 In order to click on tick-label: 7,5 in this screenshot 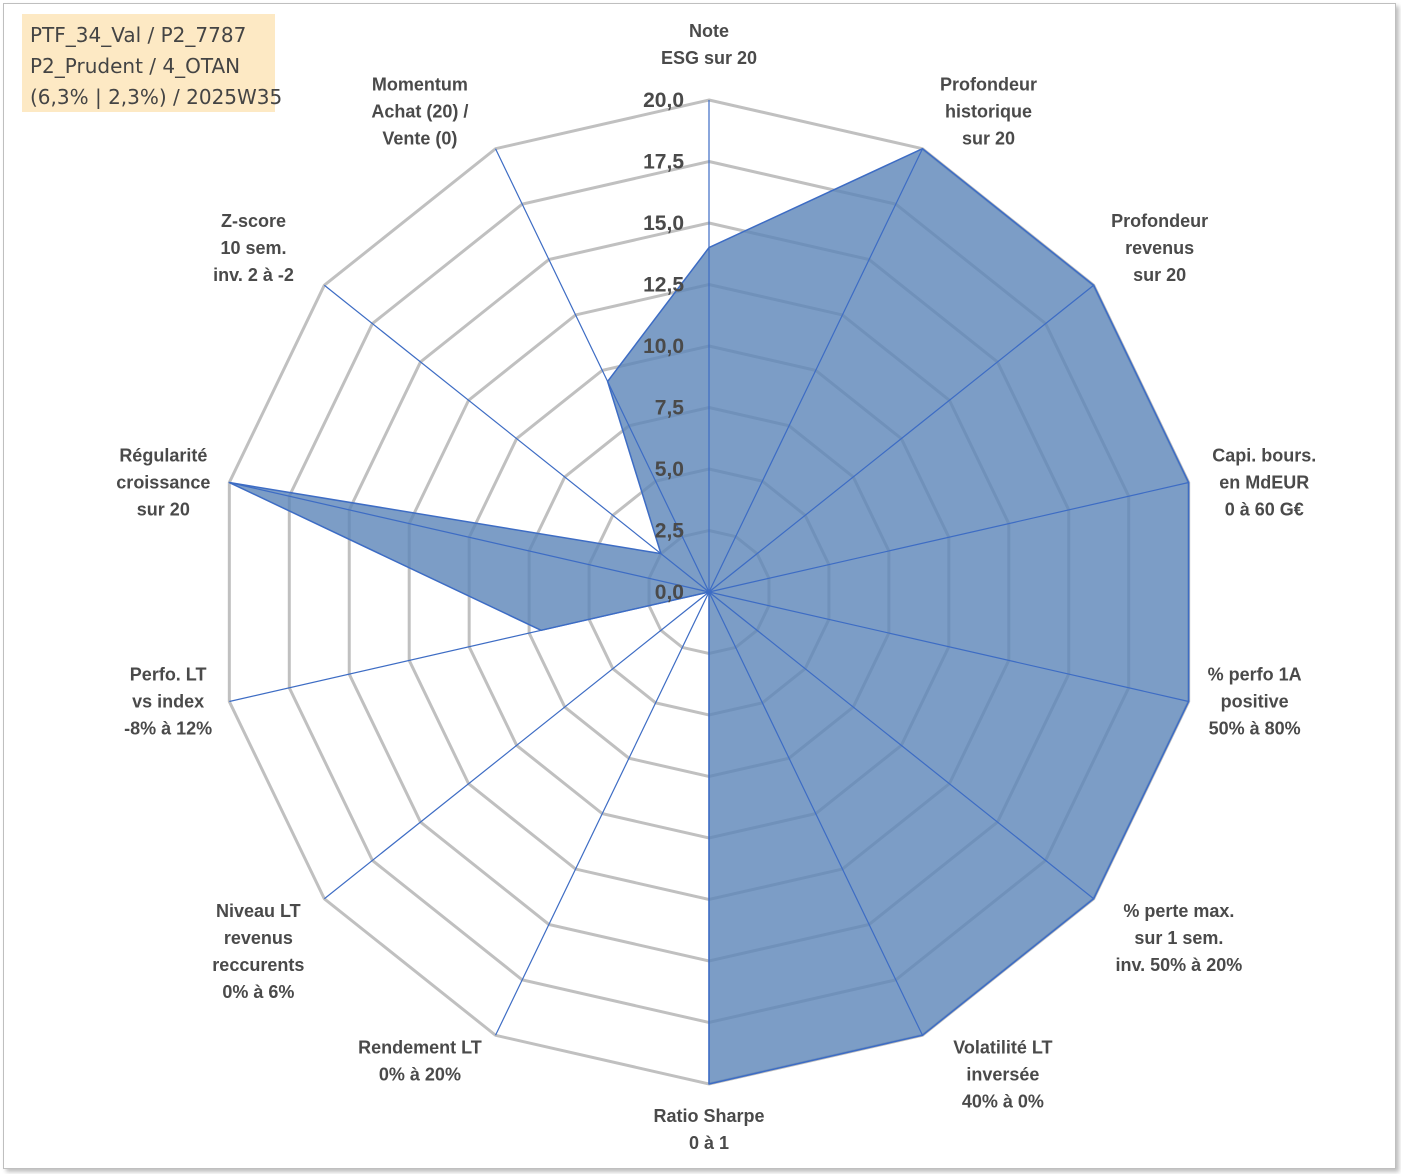, I will do `click(670, 408)`.